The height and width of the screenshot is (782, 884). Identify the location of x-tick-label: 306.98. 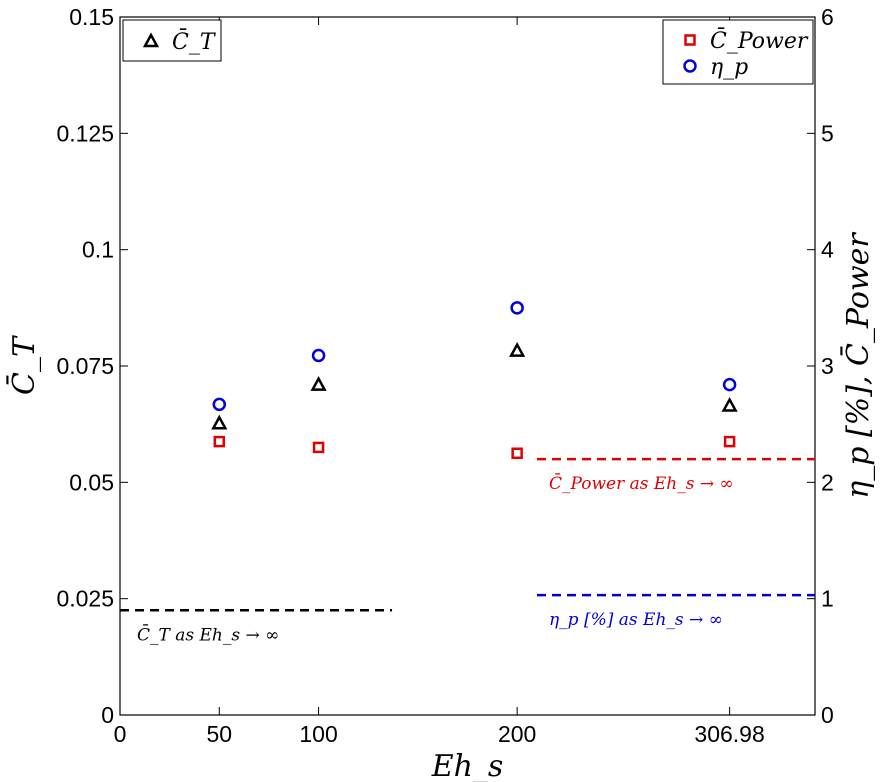
(729, 734).